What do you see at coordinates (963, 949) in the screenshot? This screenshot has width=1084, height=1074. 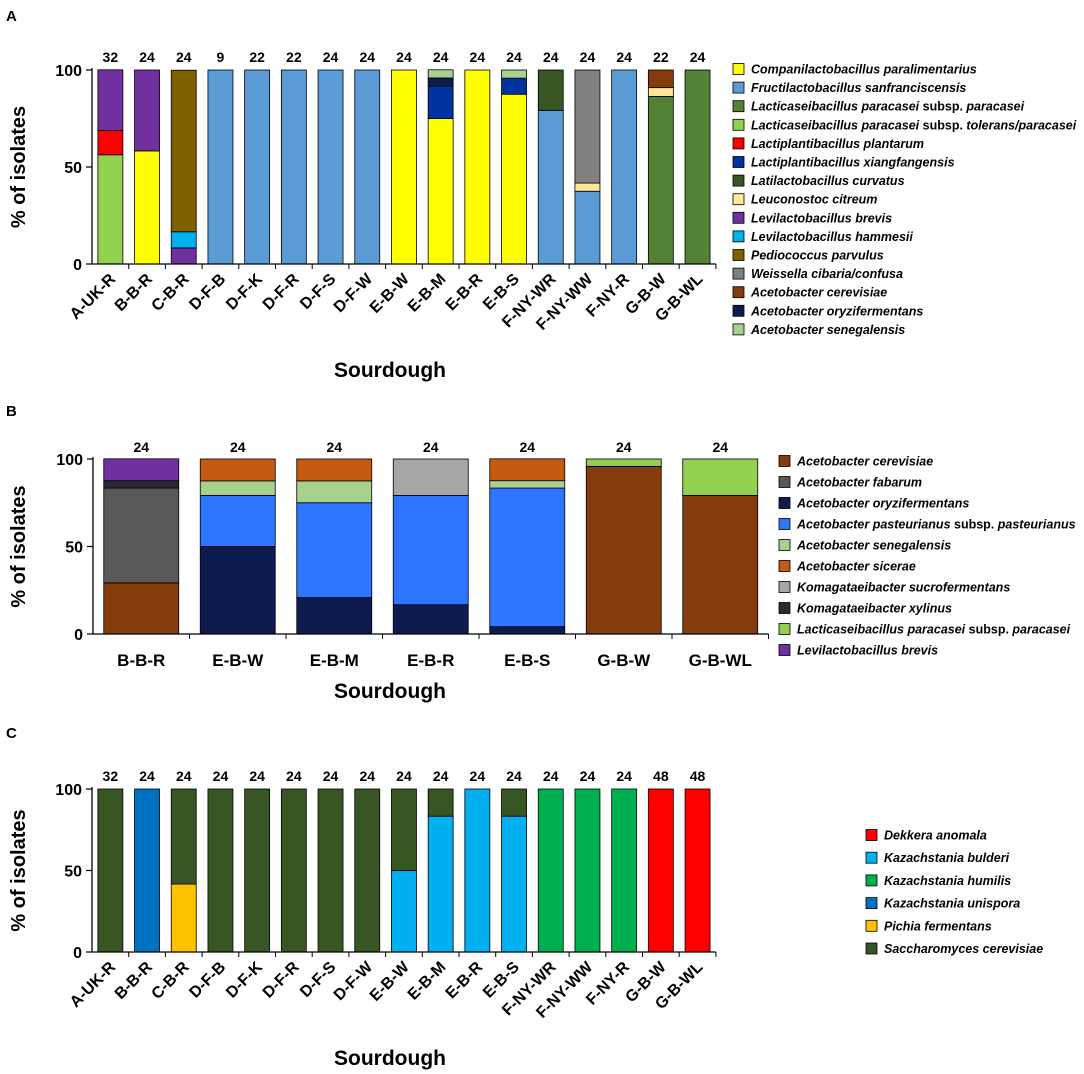 I see `legend-label-saccharomyces-cerevisiae: Saccharomyces cerevisiae` at bounding box center [963, 949].